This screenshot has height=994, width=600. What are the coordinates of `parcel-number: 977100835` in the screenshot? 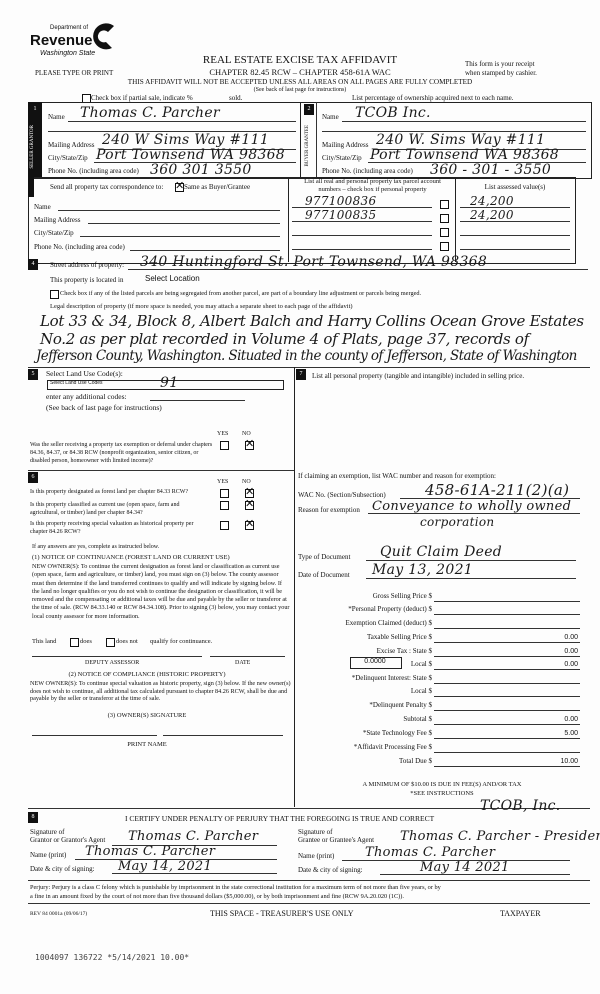 It's located at (341, 215).